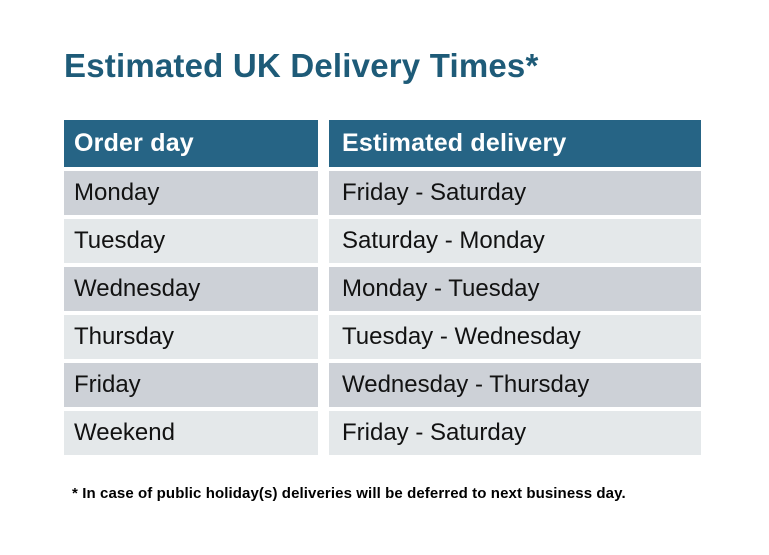 The width and height of the screenshot is (769, 555). I want to click on column-header-estimated-delivery: Estimated delivery, so click(515, 143).